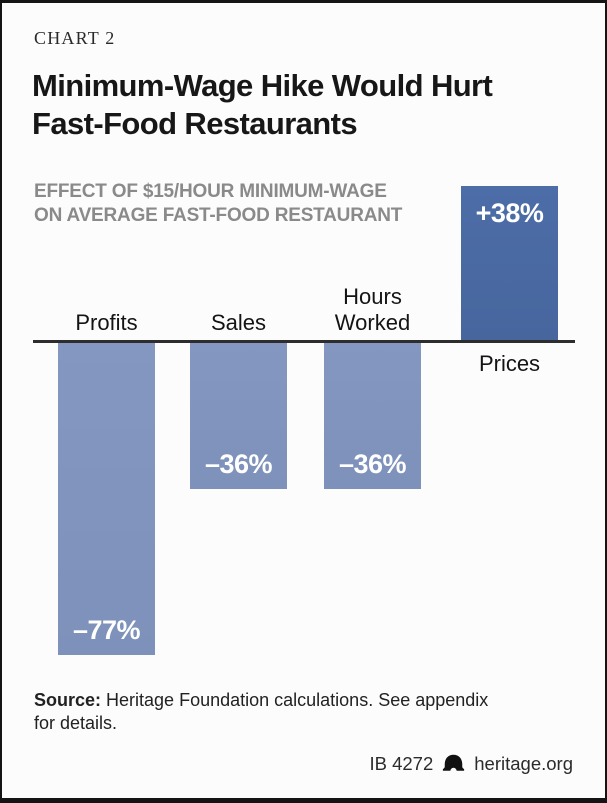 Image resolution: width=607 pixels, height=803 pixels. I want to click on bar-profits: –77%, so click(106, 499).